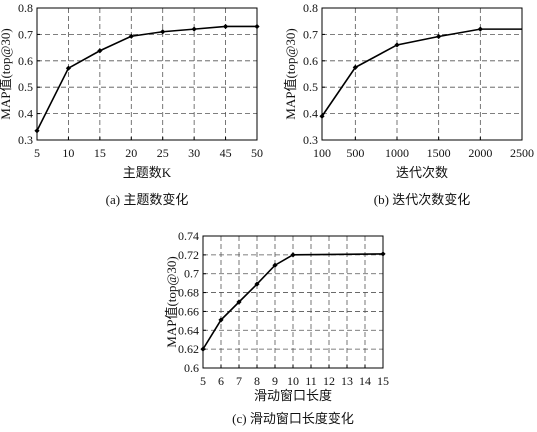 The height and width of the screenshot is (432, 537). I want to click on x-axis-label: 迭代次数, so click(422, 172).